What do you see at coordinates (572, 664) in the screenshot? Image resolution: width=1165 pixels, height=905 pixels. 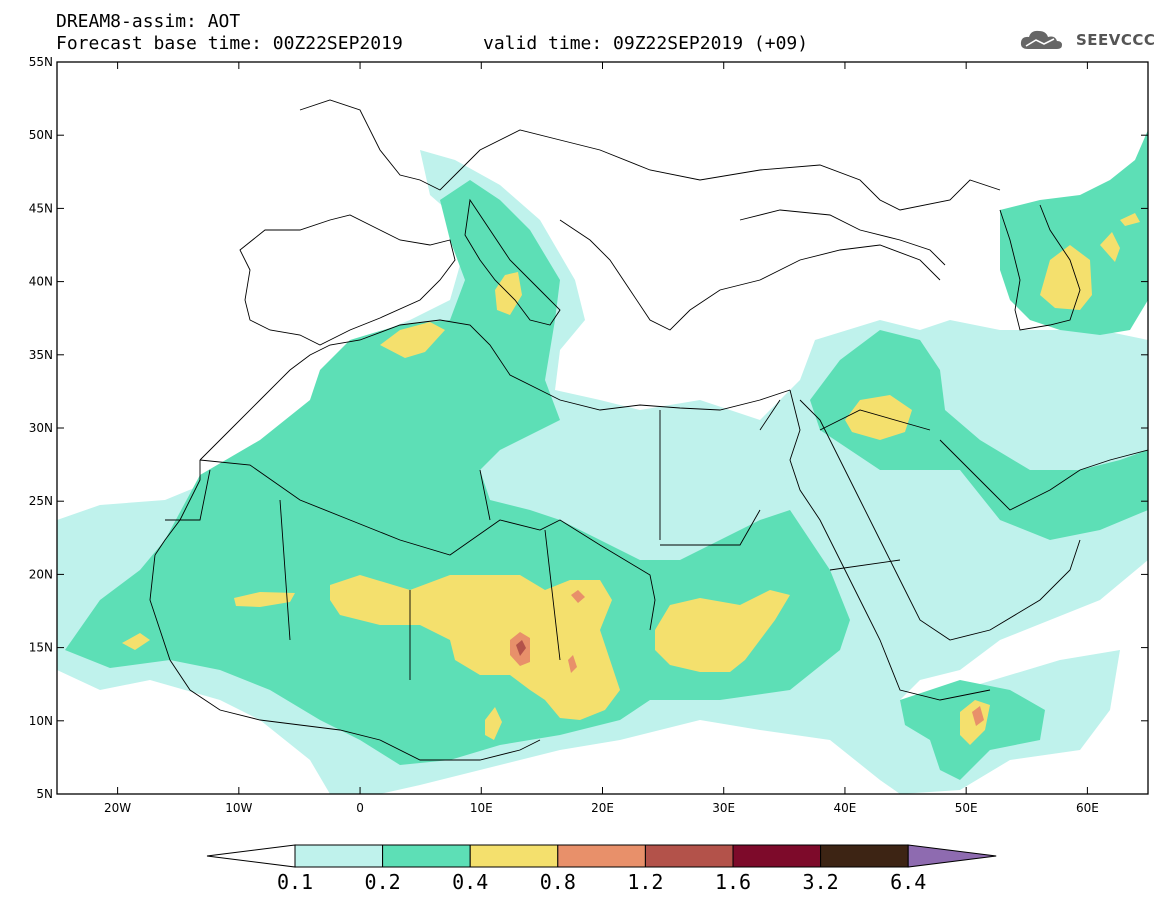 I see `aot-contour-0.8-chad-south` at bounding box center [572, 664].